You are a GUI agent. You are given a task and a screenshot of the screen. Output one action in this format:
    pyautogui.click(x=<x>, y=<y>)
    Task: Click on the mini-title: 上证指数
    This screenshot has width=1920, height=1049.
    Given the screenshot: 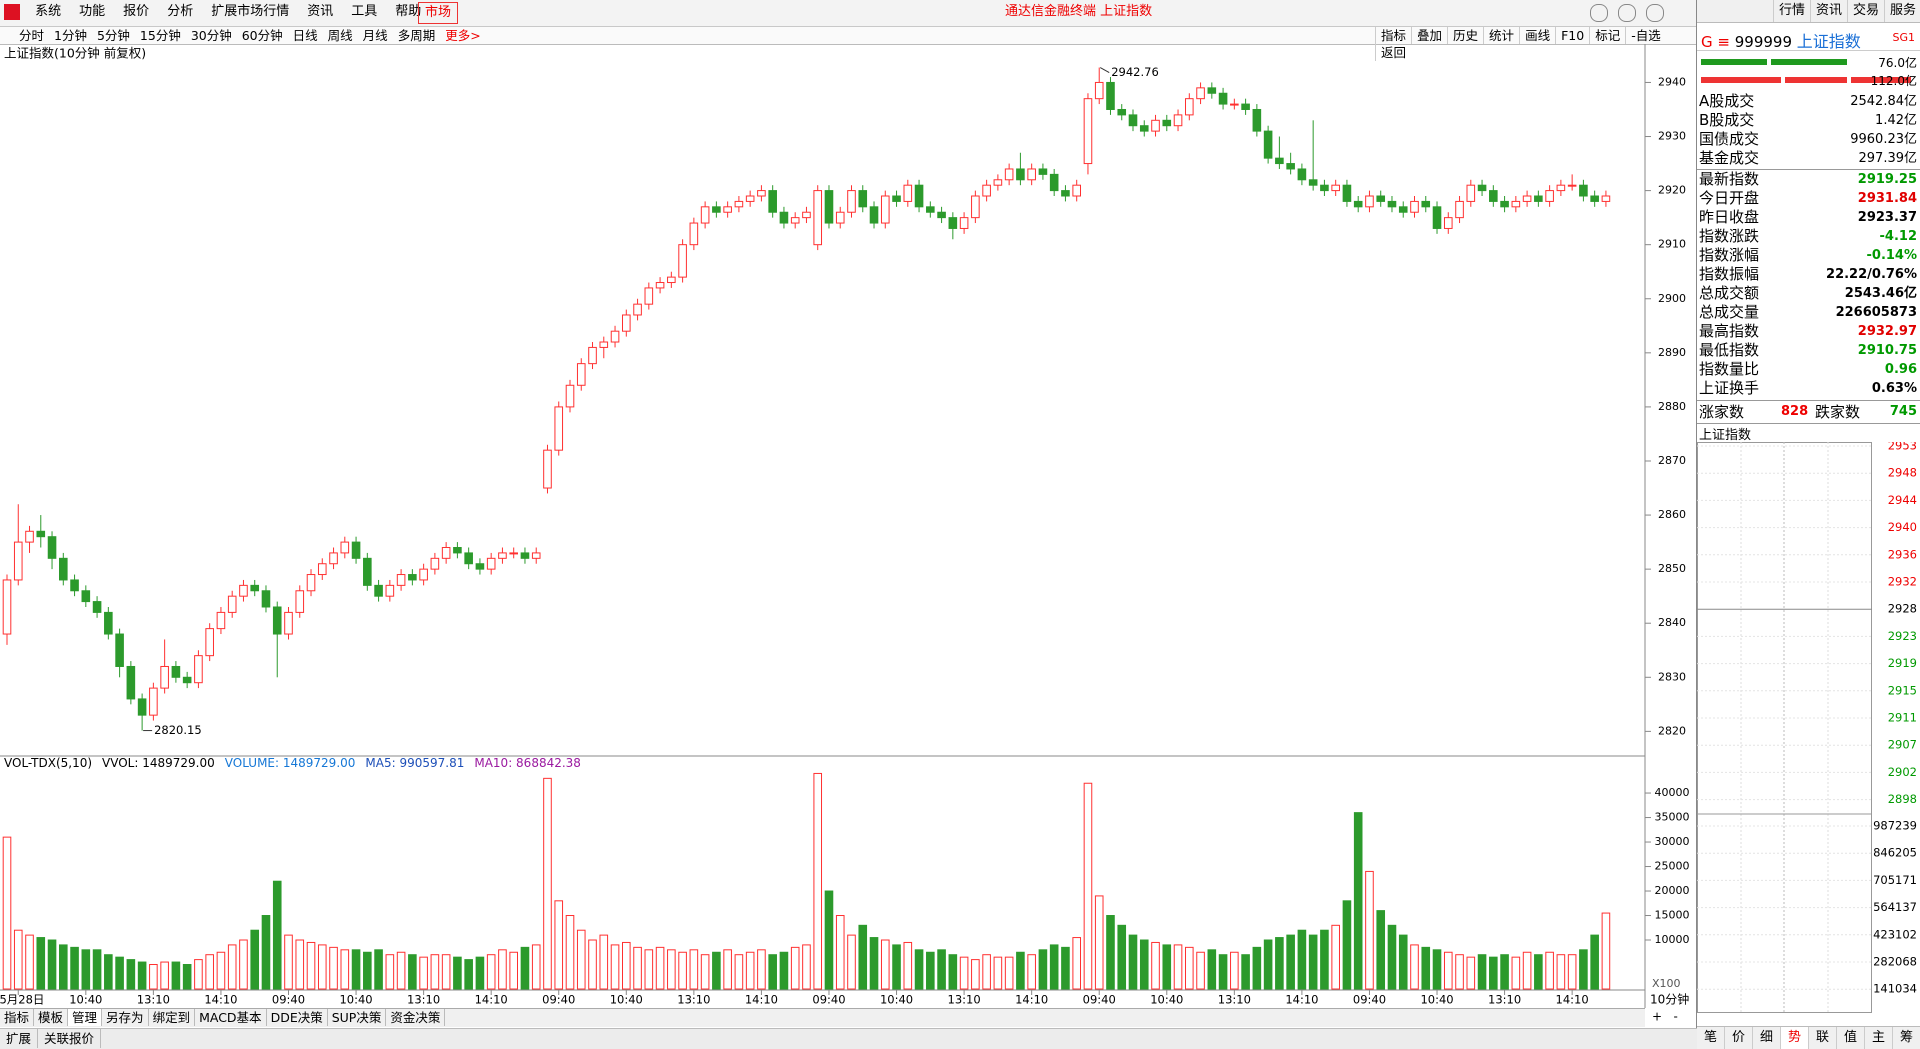 What is the action you would take?
    pyautogui.click(x=1725, y=435)
    